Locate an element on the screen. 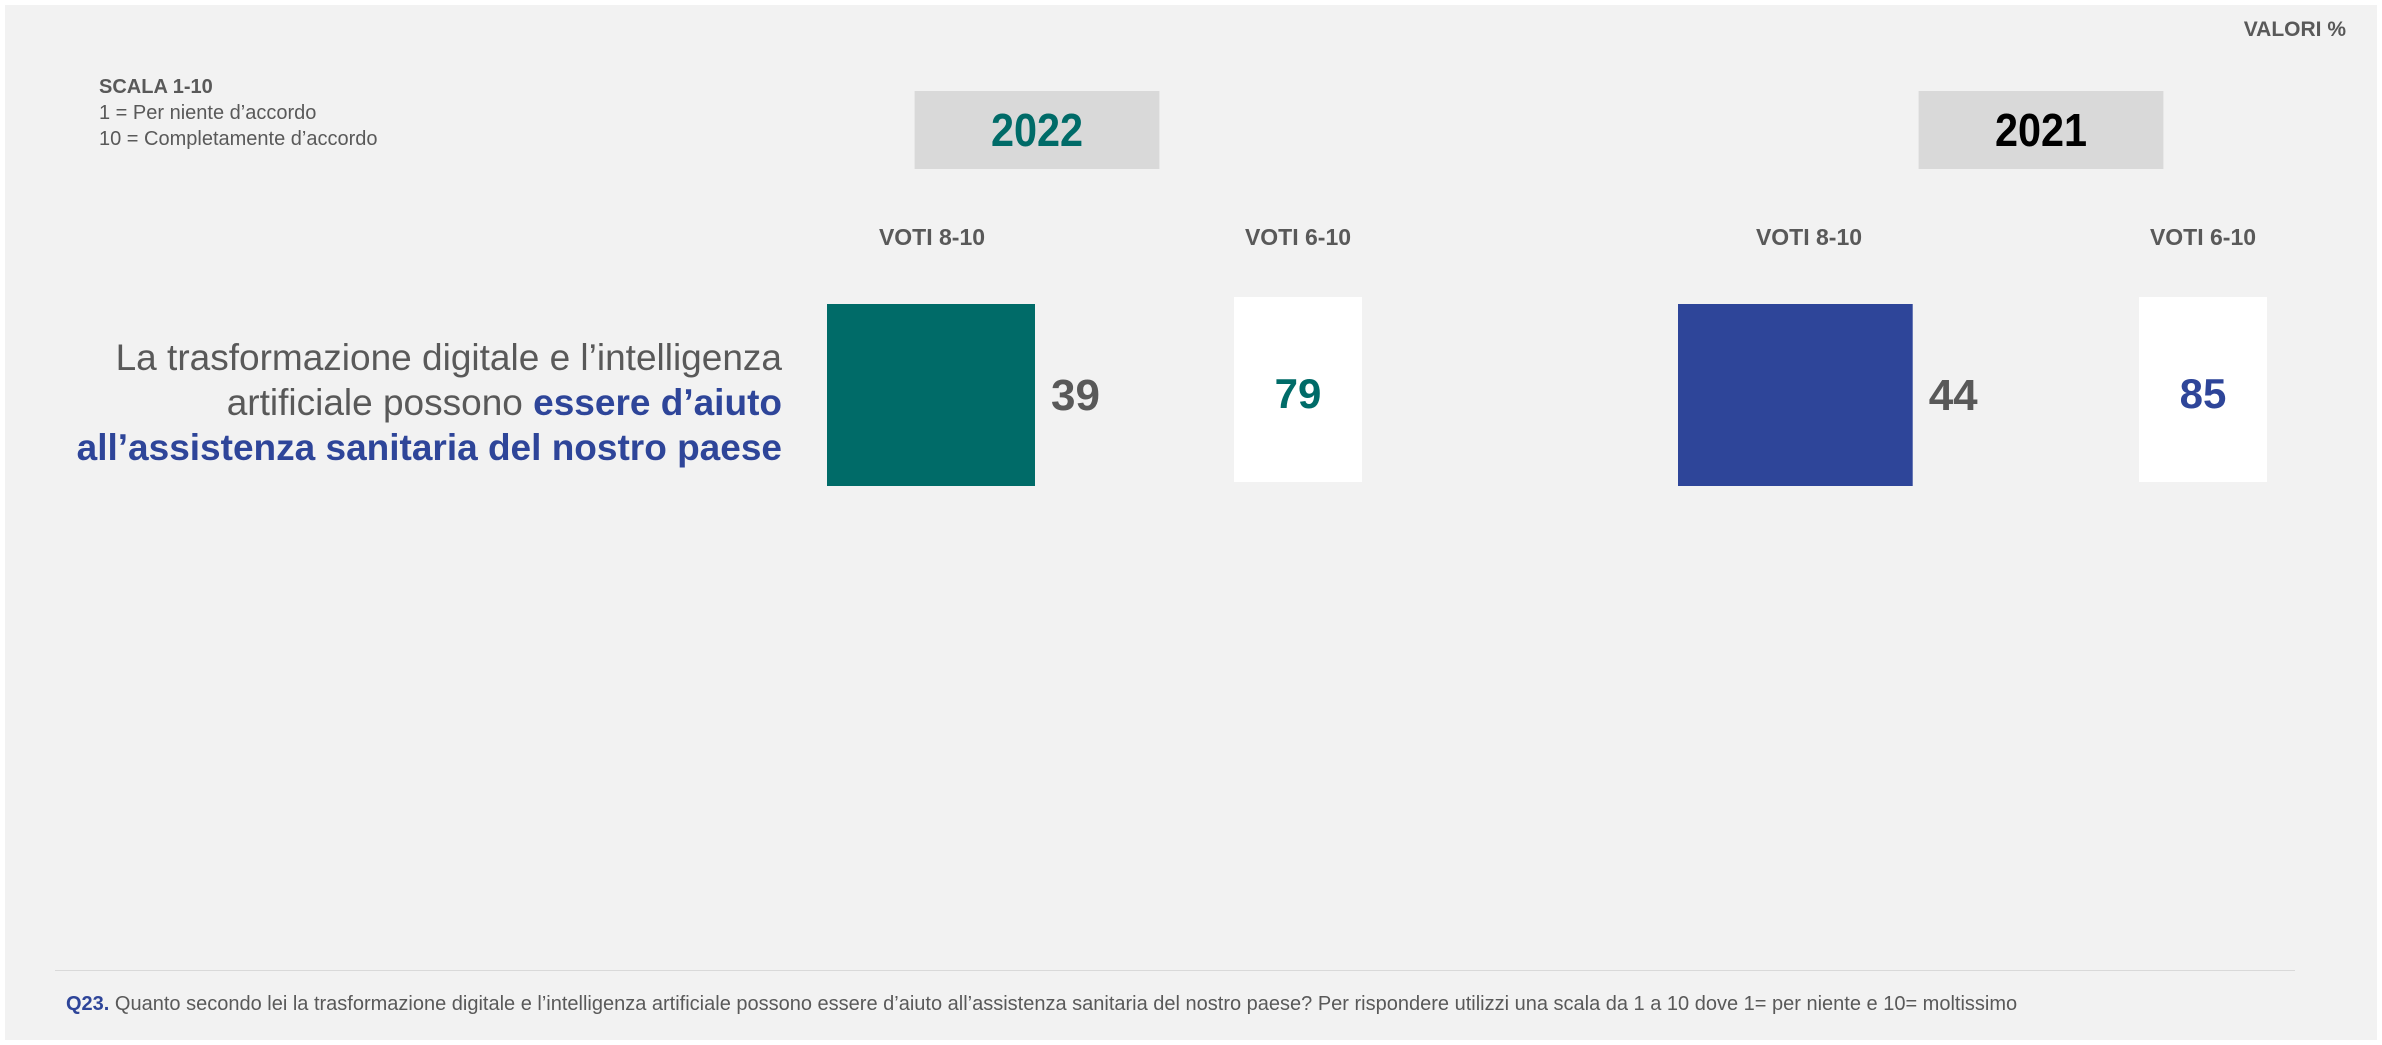 The image size is (2382, 1045). col-head-2021-voti-8-10: VOTI 8-10 is located at coordinates (1809, 237).